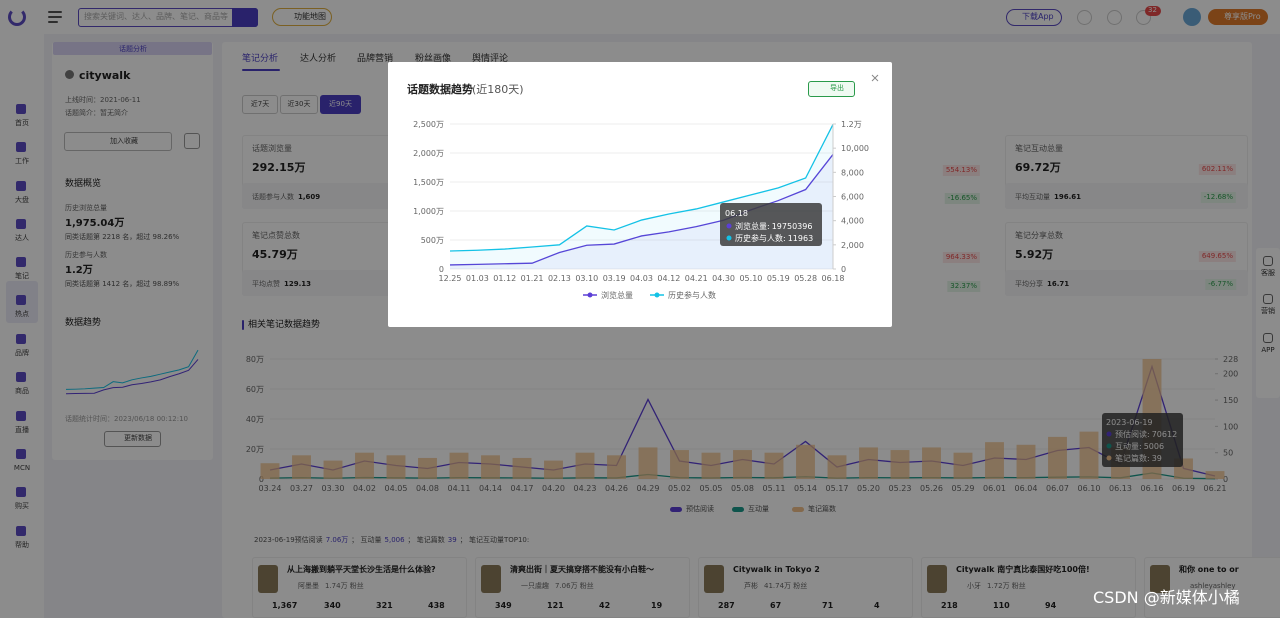  I want to click on x-tick-label: 01.21, so click(532, 278).